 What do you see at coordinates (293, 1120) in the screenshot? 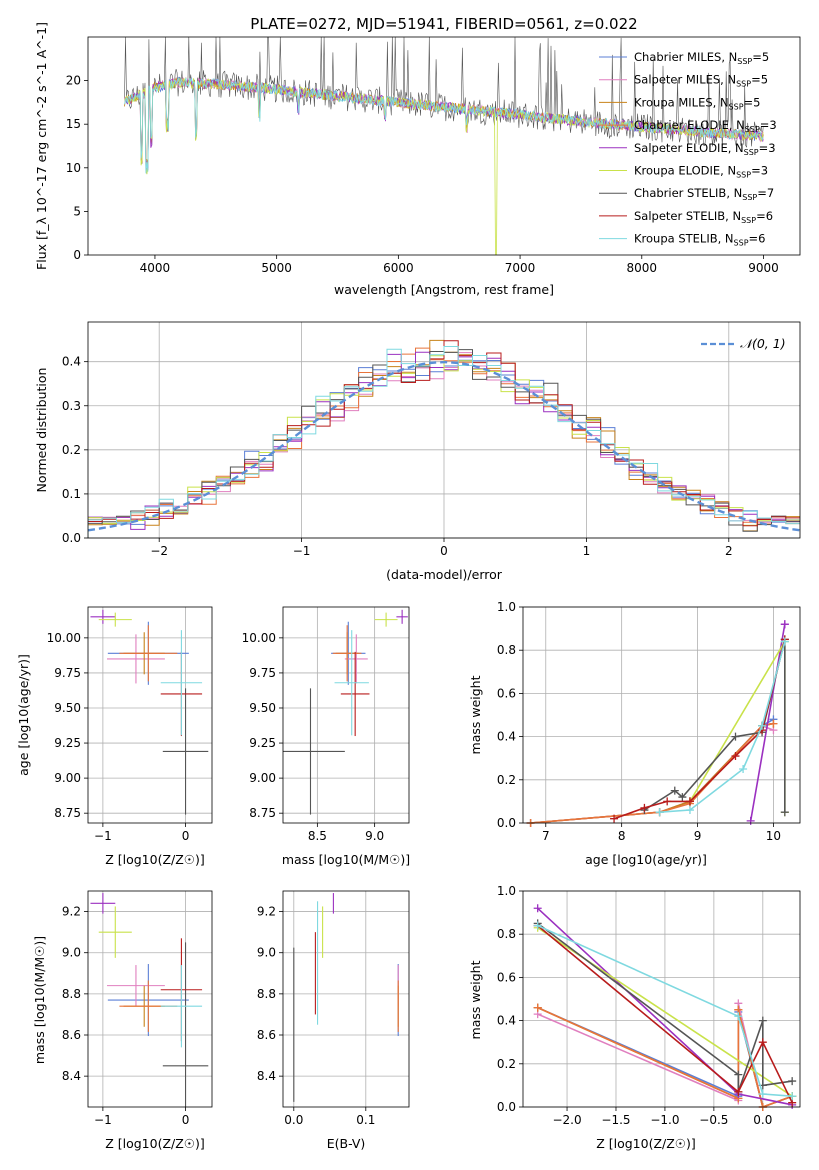
I see `x-tick-label: 0.0` at bounding box center [293, 1120].